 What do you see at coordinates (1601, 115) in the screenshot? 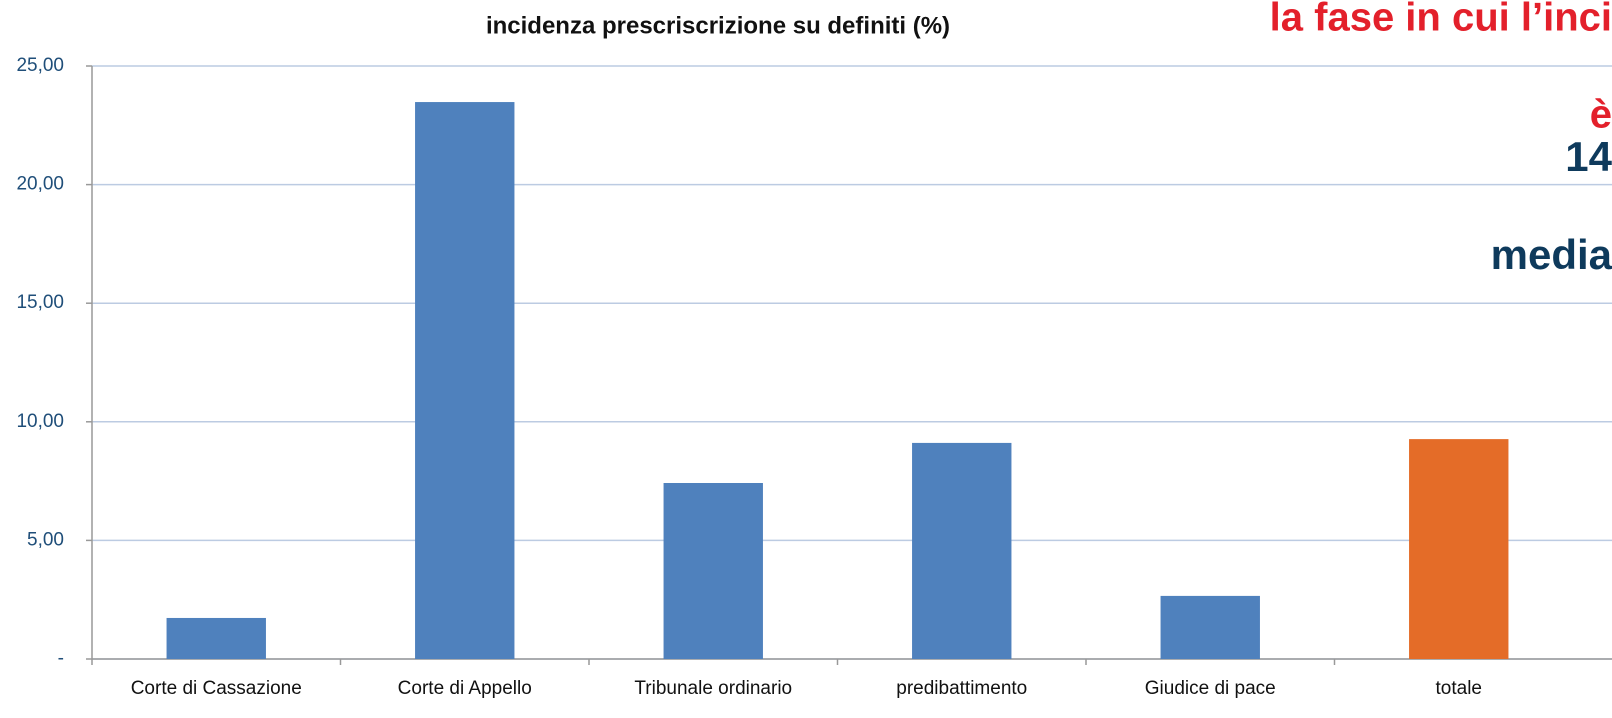
I see `annotation: è` at bounding box center [1601, 115].